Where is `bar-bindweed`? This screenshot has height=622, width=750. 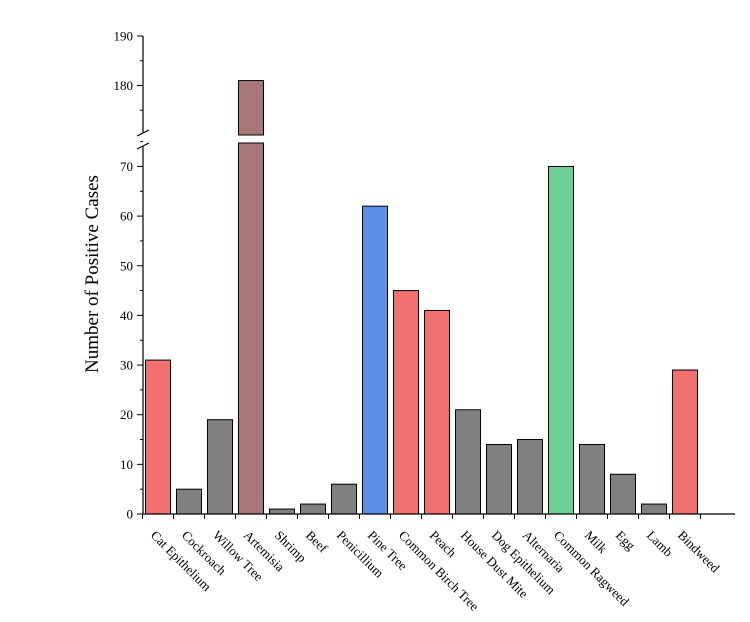
bar-bindweed is located at coordinates (685, 442).